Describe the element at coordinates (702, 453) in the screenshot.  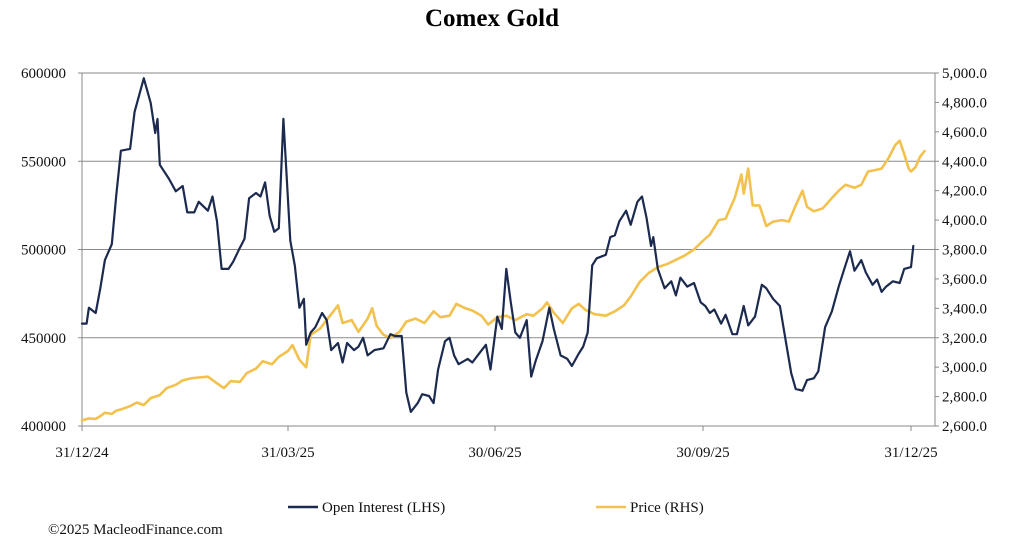
I see `x-tick-label: 30/09/25` at that location.